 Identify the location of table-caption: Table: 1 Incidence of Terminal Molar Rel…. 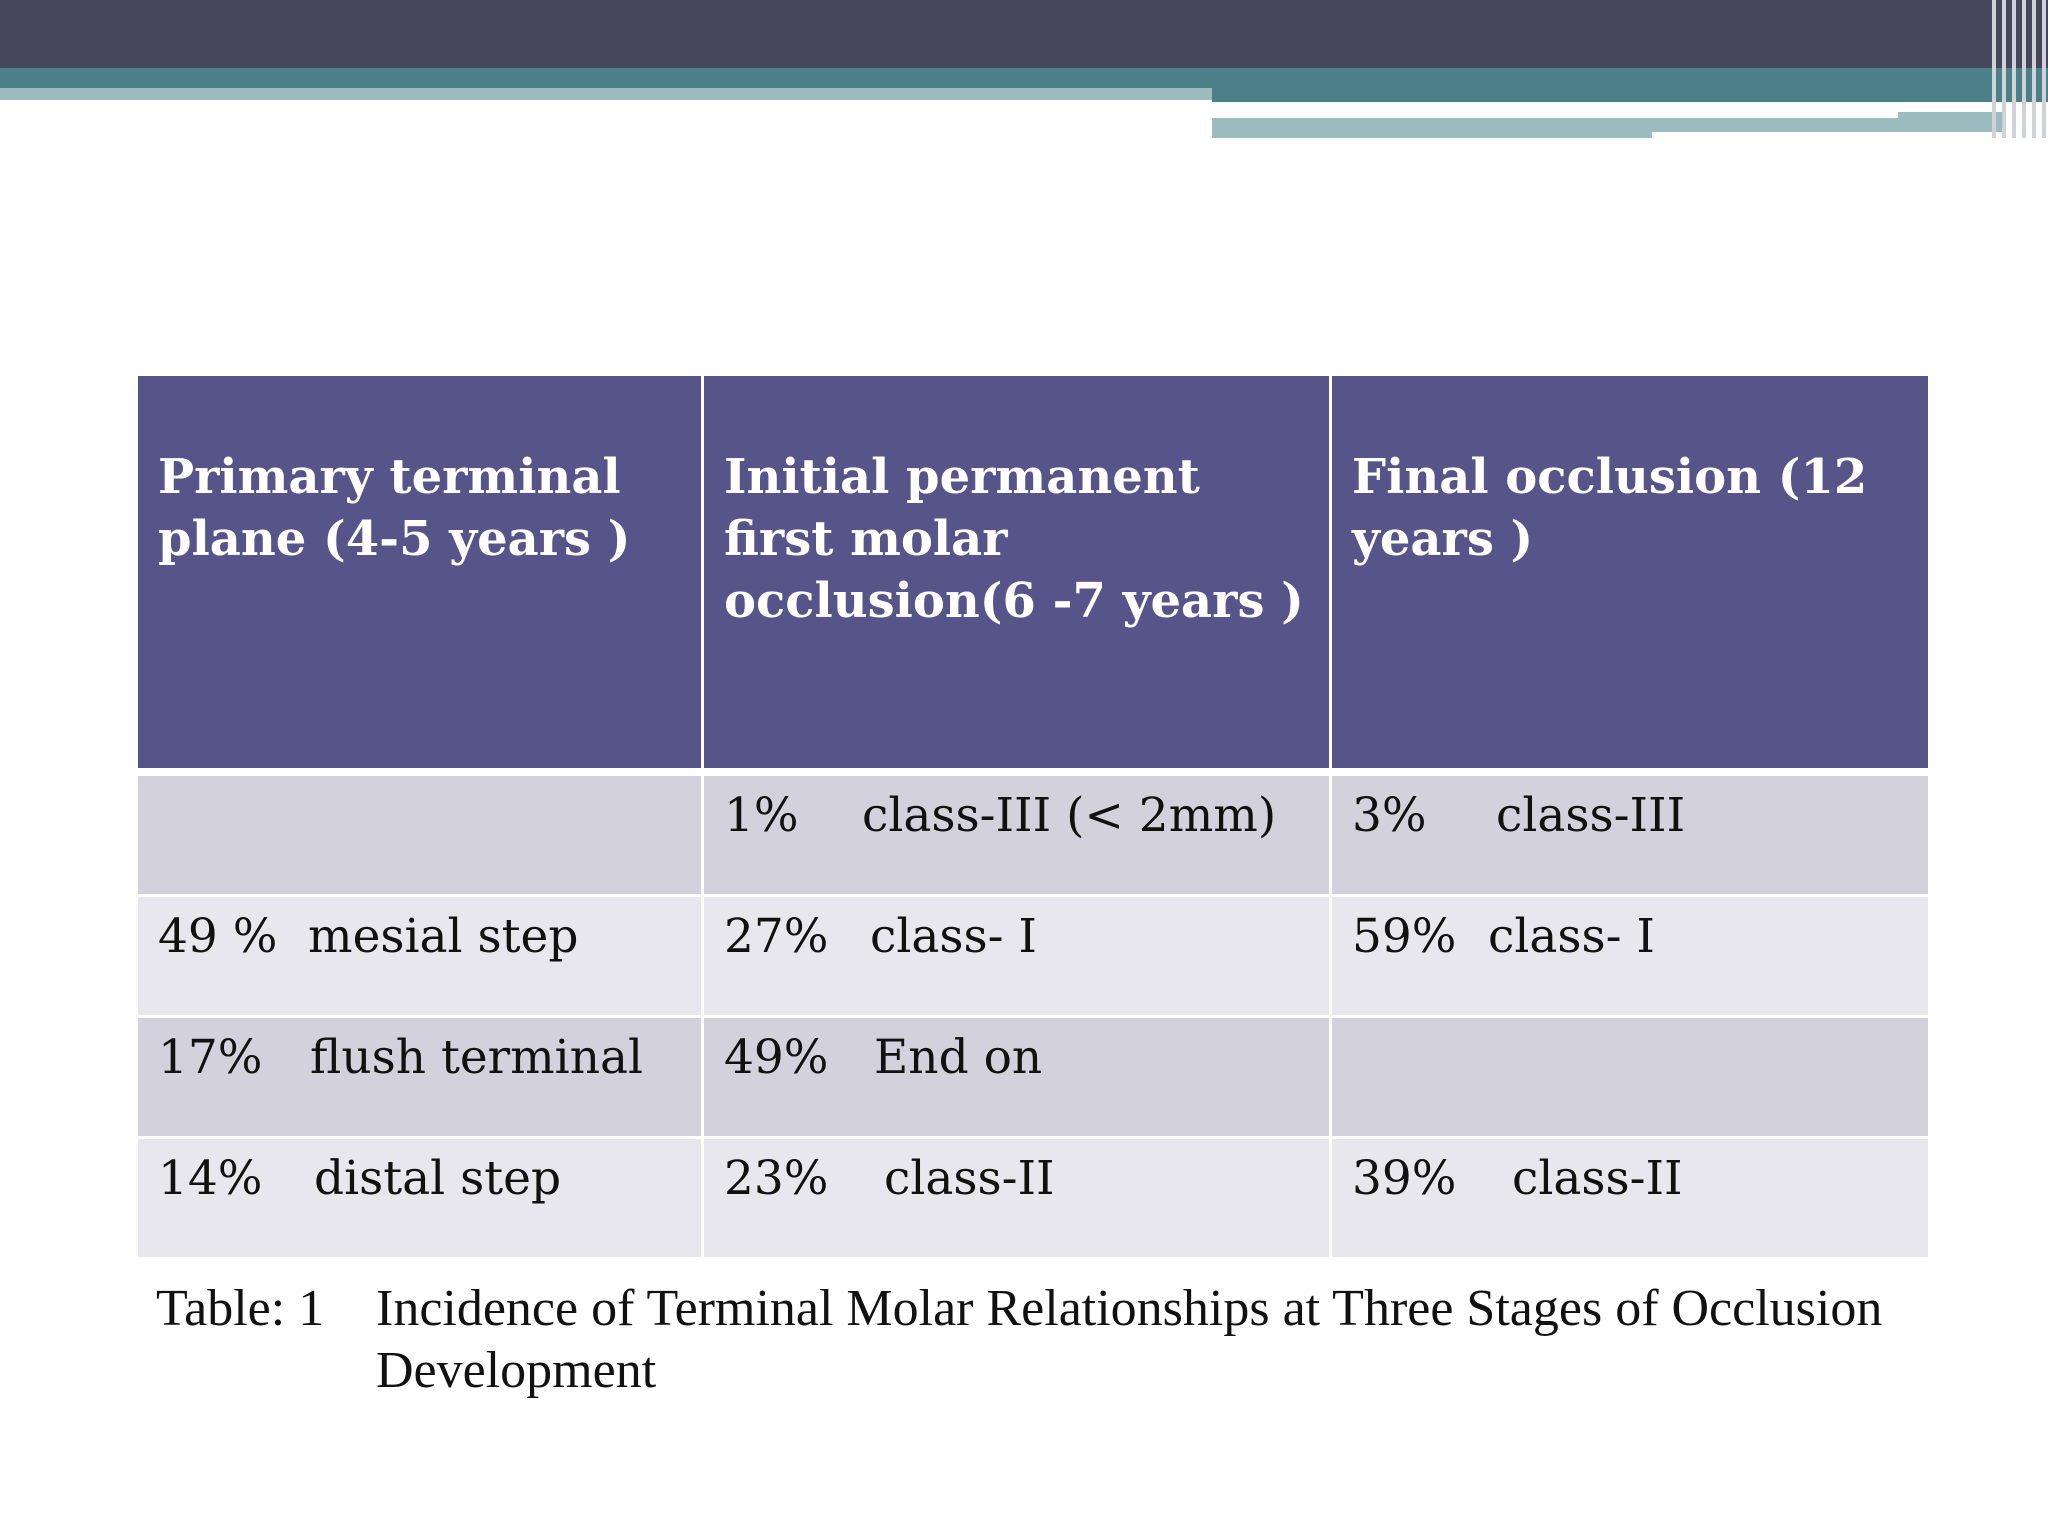
(1056, 1340).